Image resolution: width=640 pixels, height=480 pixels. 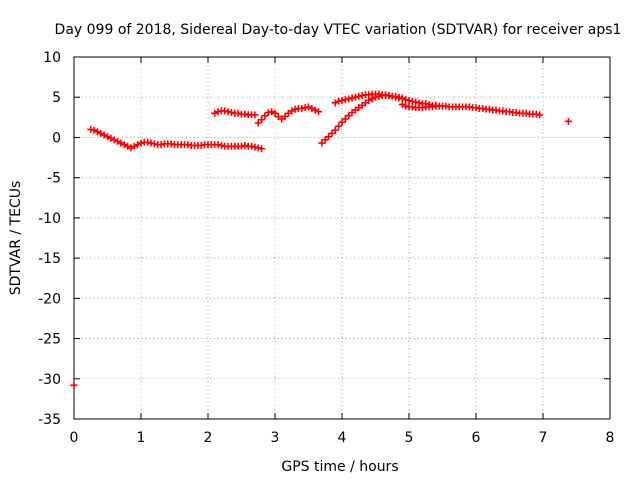 What do you see at coordinates (16, 238) in the screenshot?
I see `y-axis-label: SDTVAR / TECUs` at bounding box center [16, 238].